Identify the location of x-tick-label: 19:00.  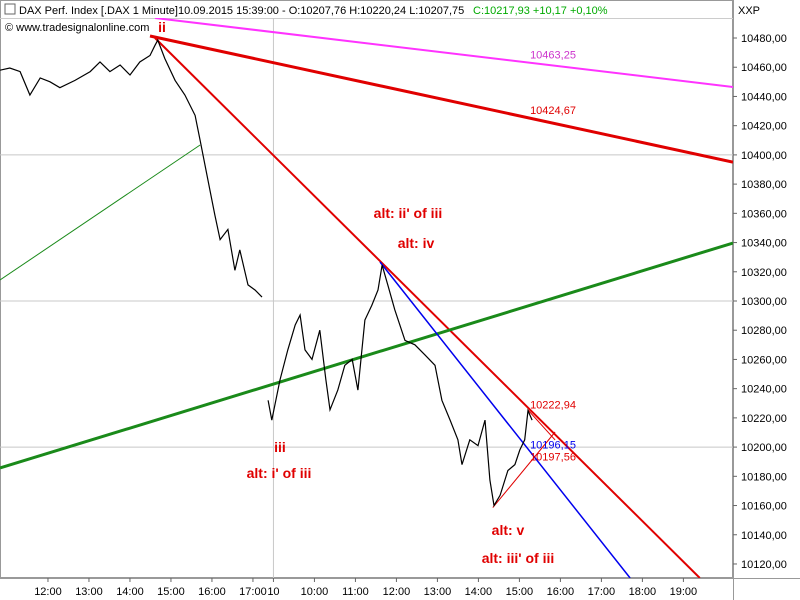
(684, 592).